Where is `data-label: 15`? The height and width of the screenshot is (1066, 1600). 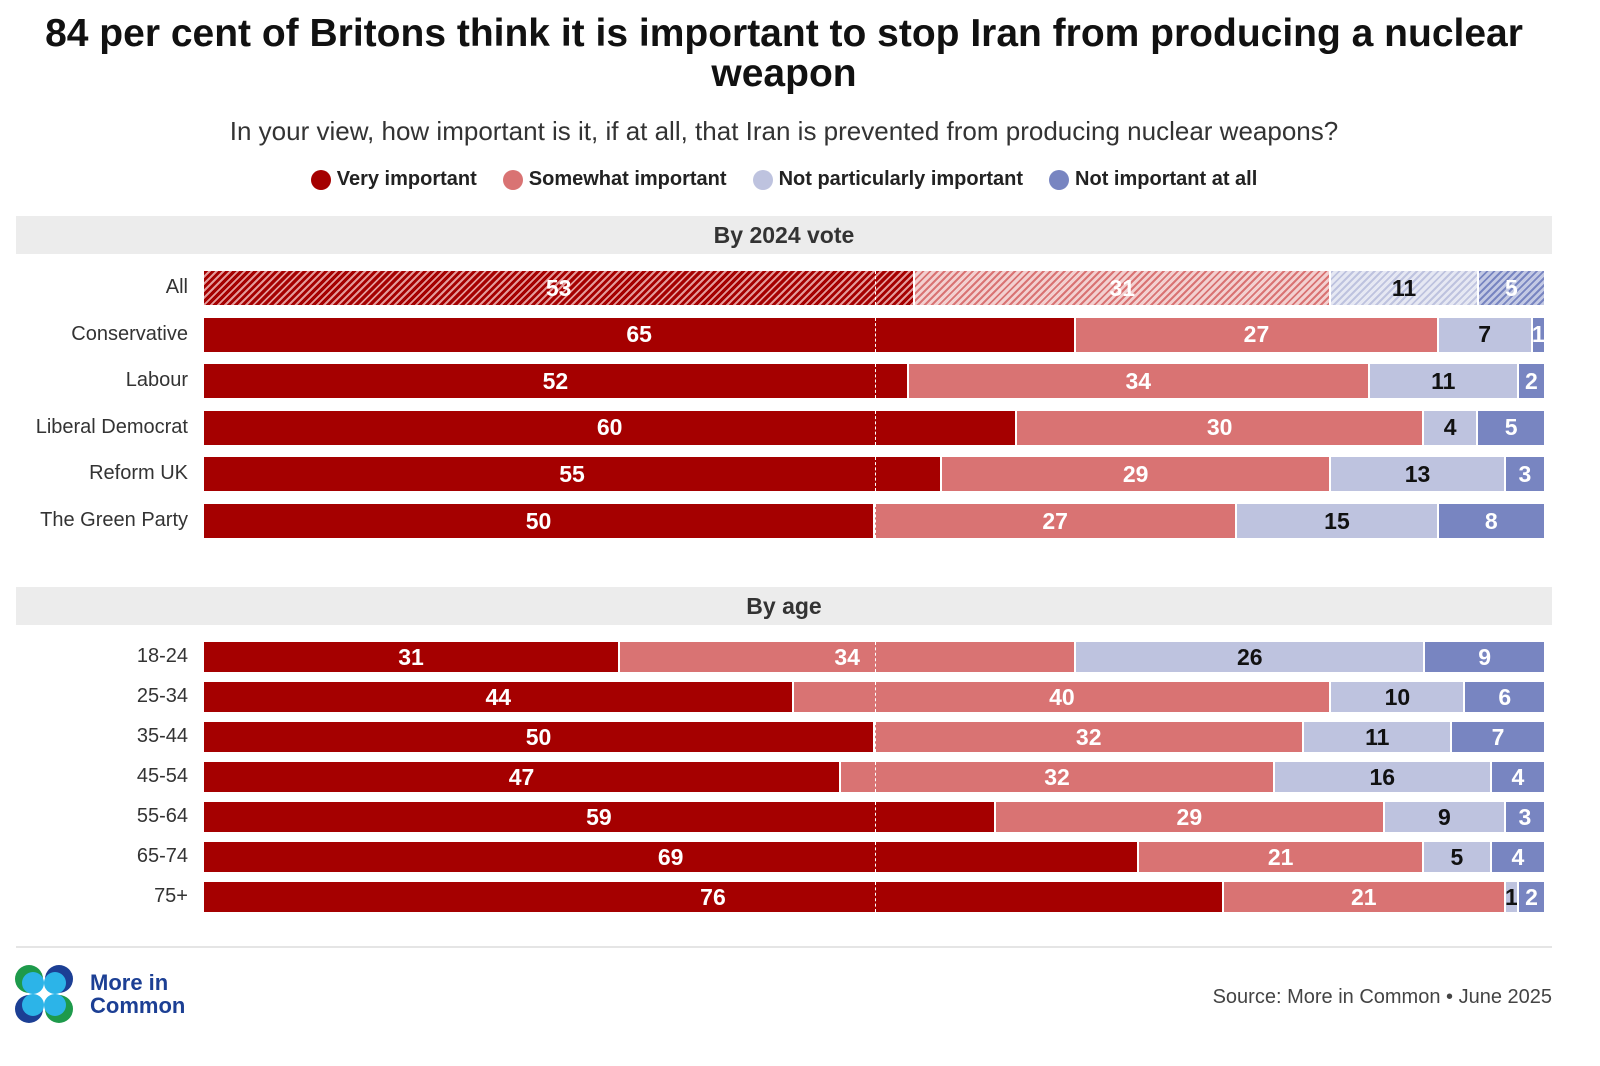
data-label: 15 is located at coordinates (1337, 520).